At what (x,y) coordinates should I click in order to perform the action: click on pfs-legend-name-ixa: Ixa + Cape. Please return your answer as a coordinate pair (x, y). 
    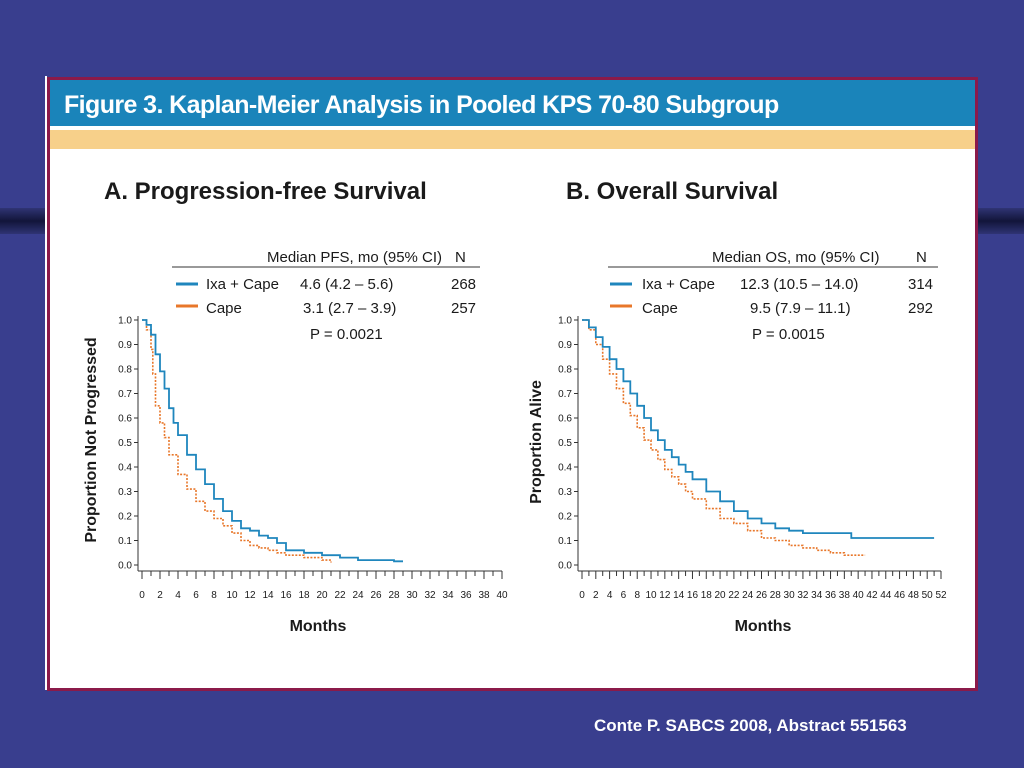
    Looking at the image, I should click on (242, 284).